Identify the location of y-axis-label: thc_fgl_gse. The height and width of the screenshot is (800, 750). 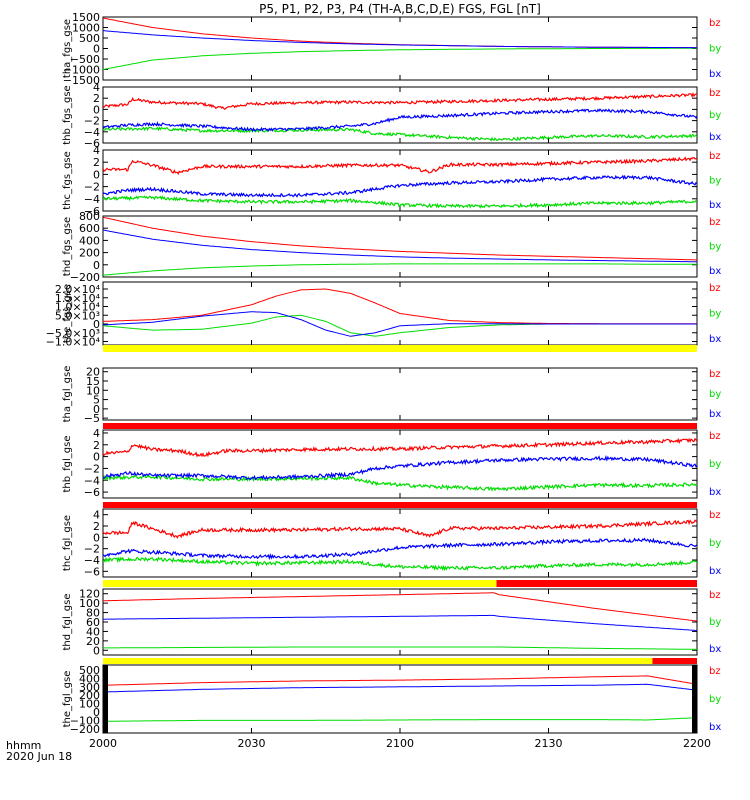
(67, 543).